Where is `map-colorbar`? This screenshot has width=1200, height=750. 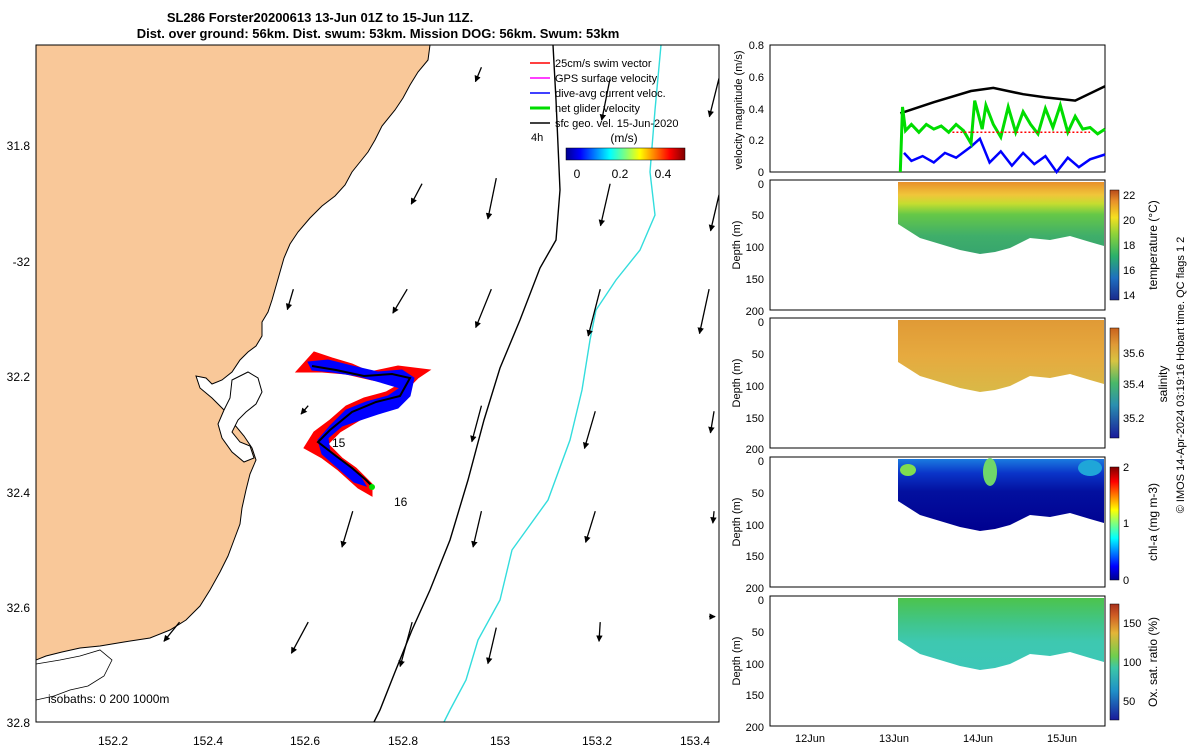 map-colorbar is located at coordinates (625, 154).